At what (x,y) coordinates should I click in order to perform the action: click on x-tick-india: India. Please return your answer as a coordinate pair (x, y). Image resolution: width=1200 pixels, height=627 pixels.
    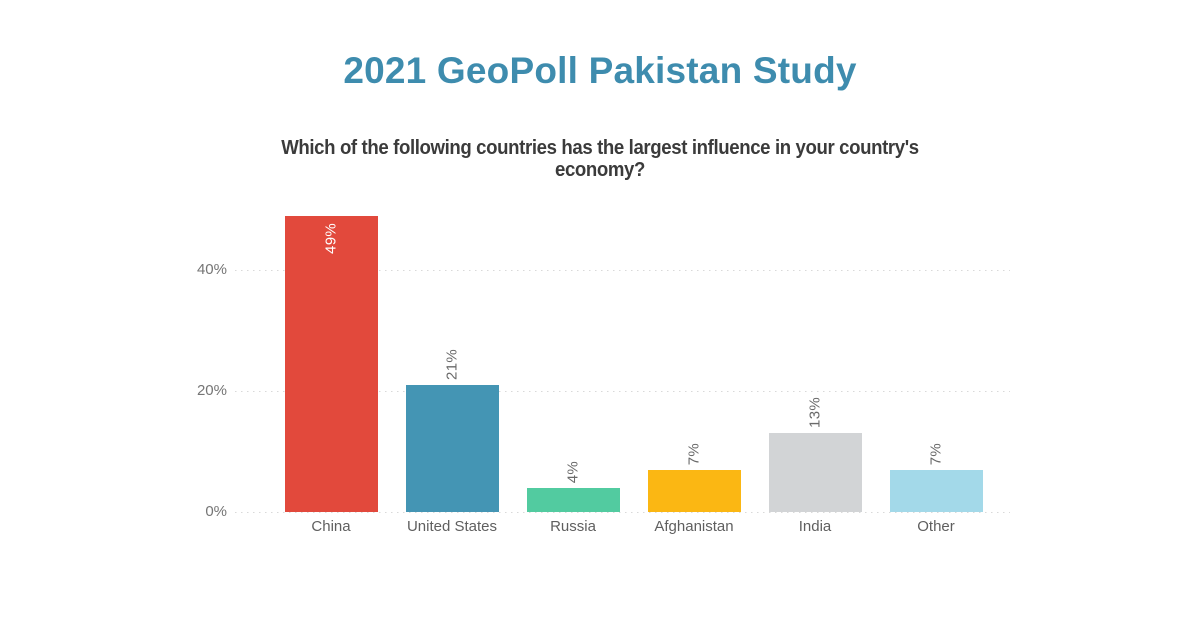
    Looking at the image, I should click on (815, 526).